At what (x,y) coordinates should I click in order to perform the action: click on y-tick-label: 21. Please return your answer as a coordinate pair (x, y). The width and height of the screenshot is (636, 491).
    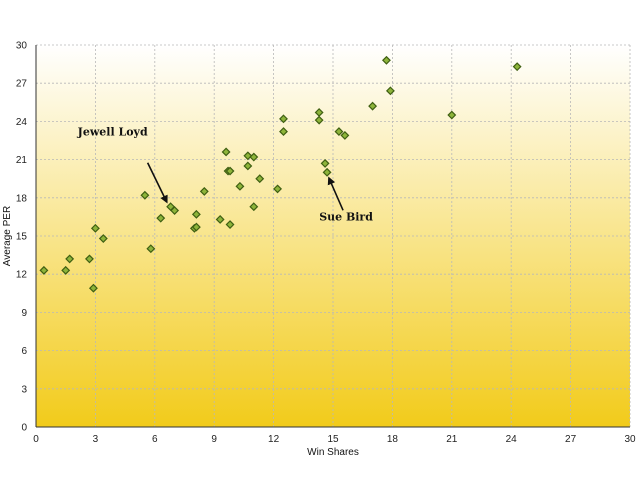
    Looking at the image, I should click on (22, 160).